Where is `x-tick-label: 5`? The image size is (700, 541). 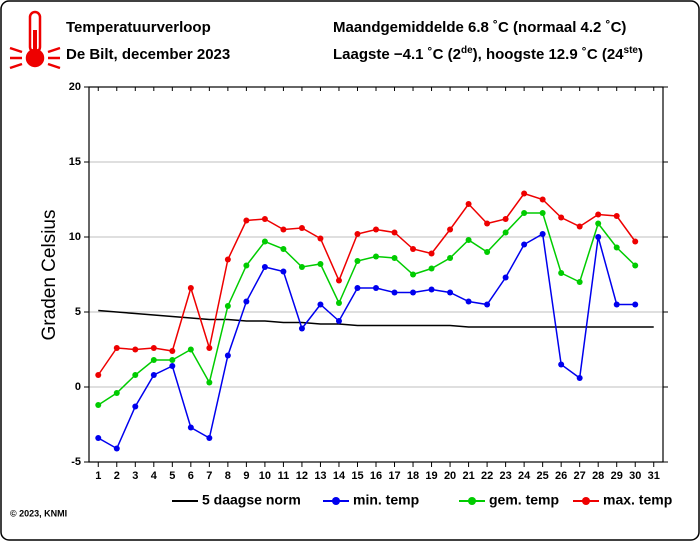 x-tick-label: 5 is located at coordinates (172, 476).